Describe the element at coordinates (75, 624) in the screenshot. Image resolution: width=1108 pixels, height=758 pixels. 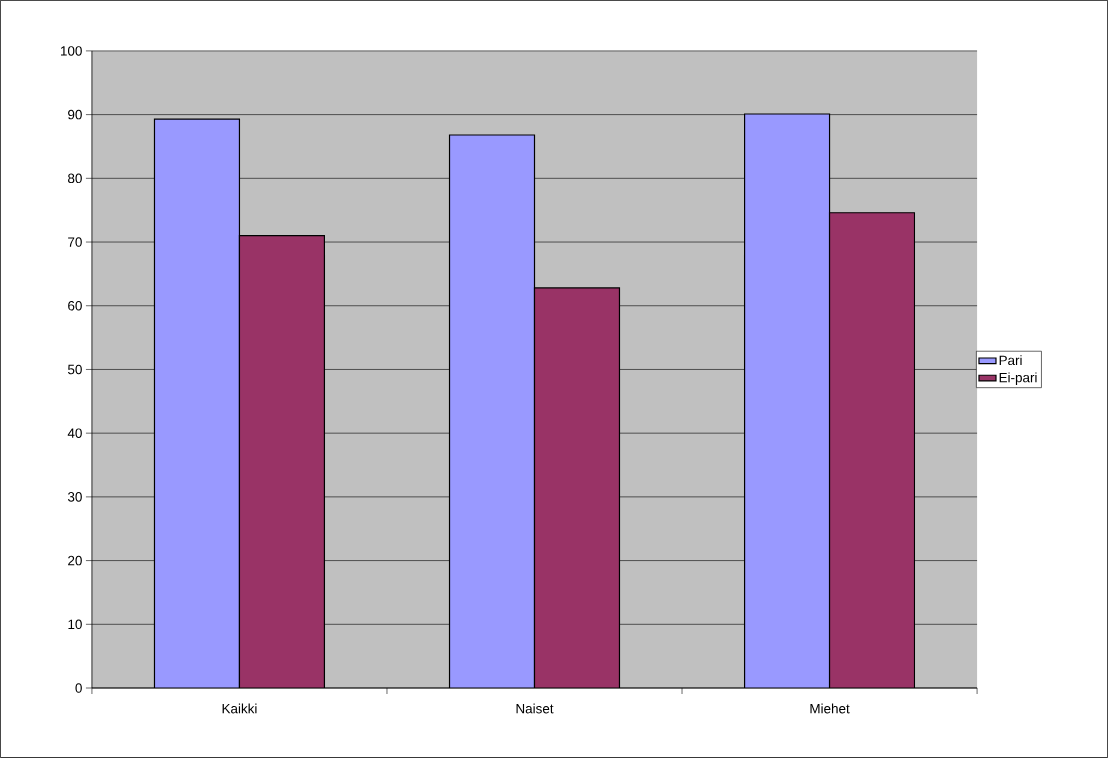
I see `y-tick-label: 10` at that location.